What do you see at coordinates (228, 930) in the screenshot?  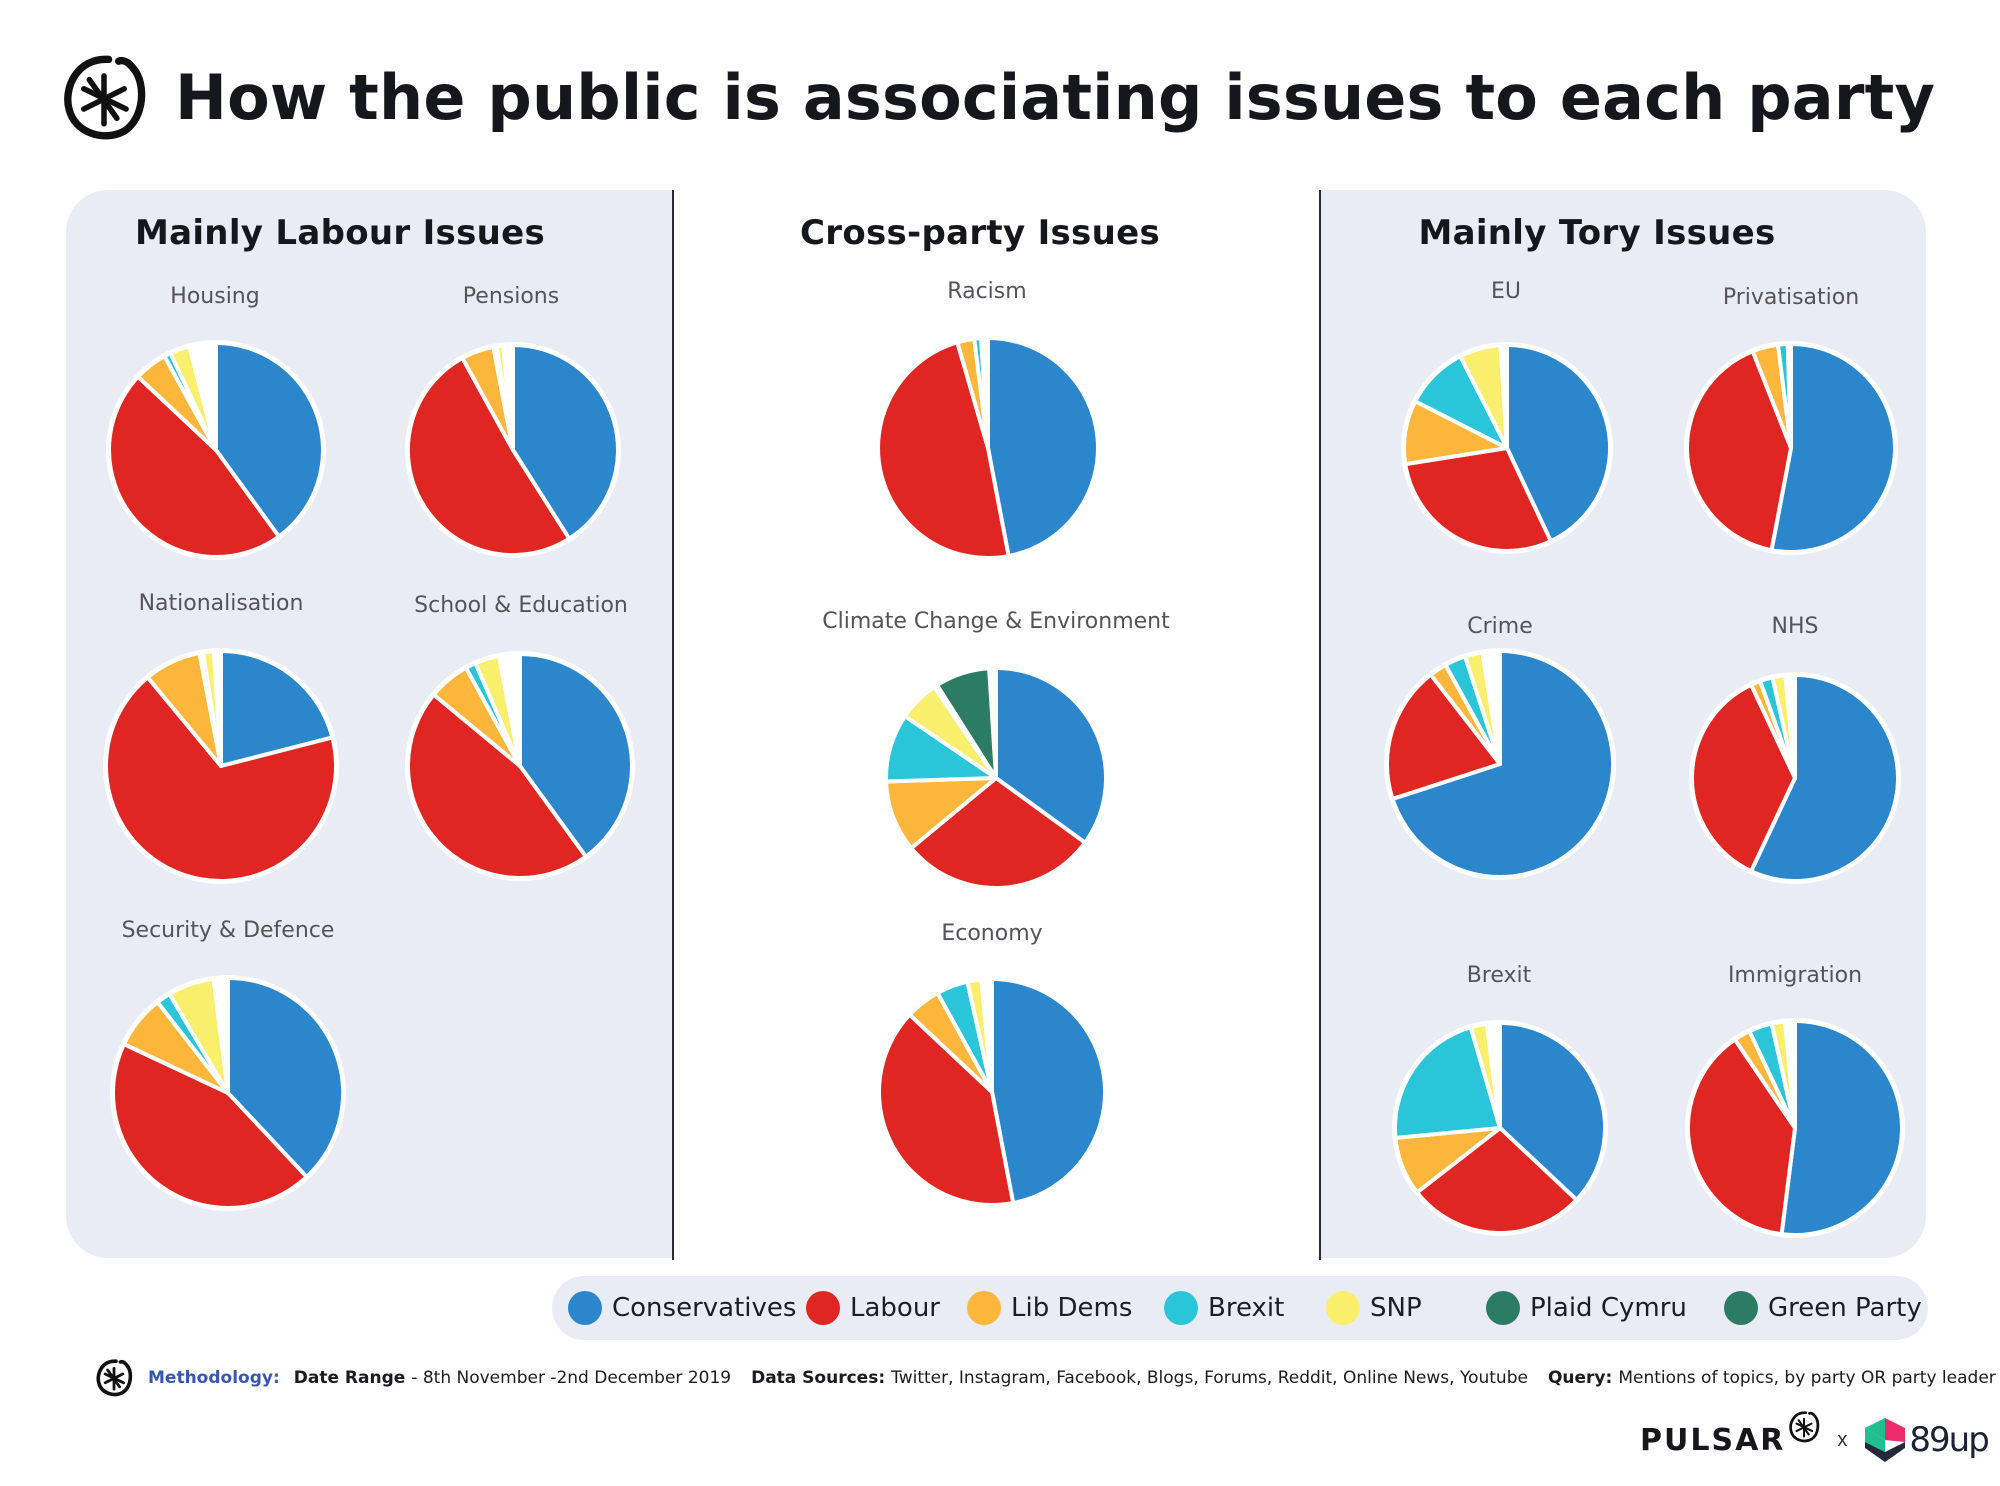 I see `pie-title: Security & Defence` at bounding box center [228, 930].